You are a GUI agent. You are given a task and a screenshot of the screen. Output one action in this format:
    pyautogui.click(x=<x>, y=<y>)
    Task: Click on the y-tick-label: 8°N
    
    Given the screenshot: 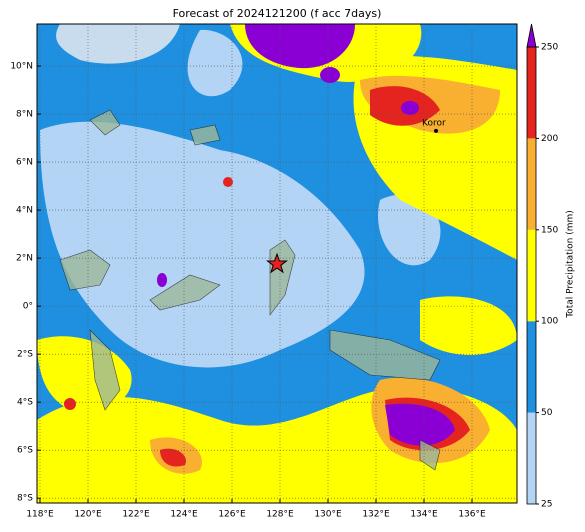 What is the action you would take?
    pyautogui.click(x=24, y=115)
    